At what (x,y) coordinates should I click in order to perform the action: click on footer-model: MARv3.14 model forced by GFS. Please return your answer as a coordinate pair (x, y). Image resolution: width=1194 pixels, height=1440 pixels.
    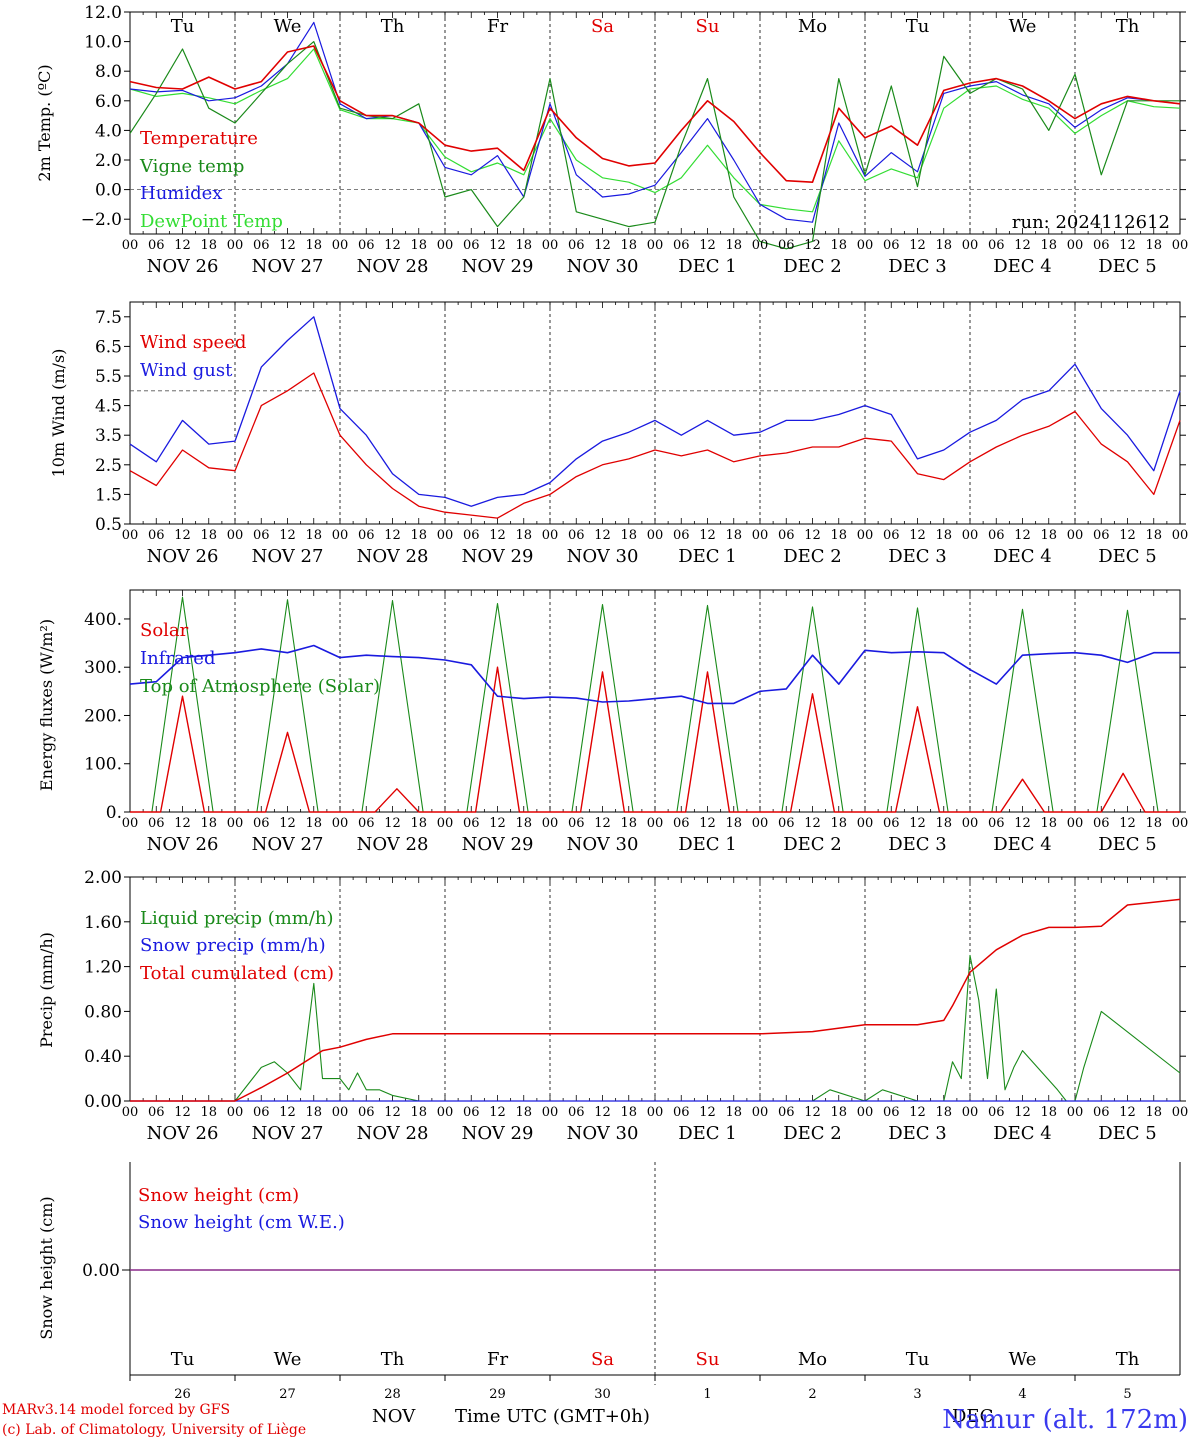
    Looking at the image, I should click on (116, 1410).